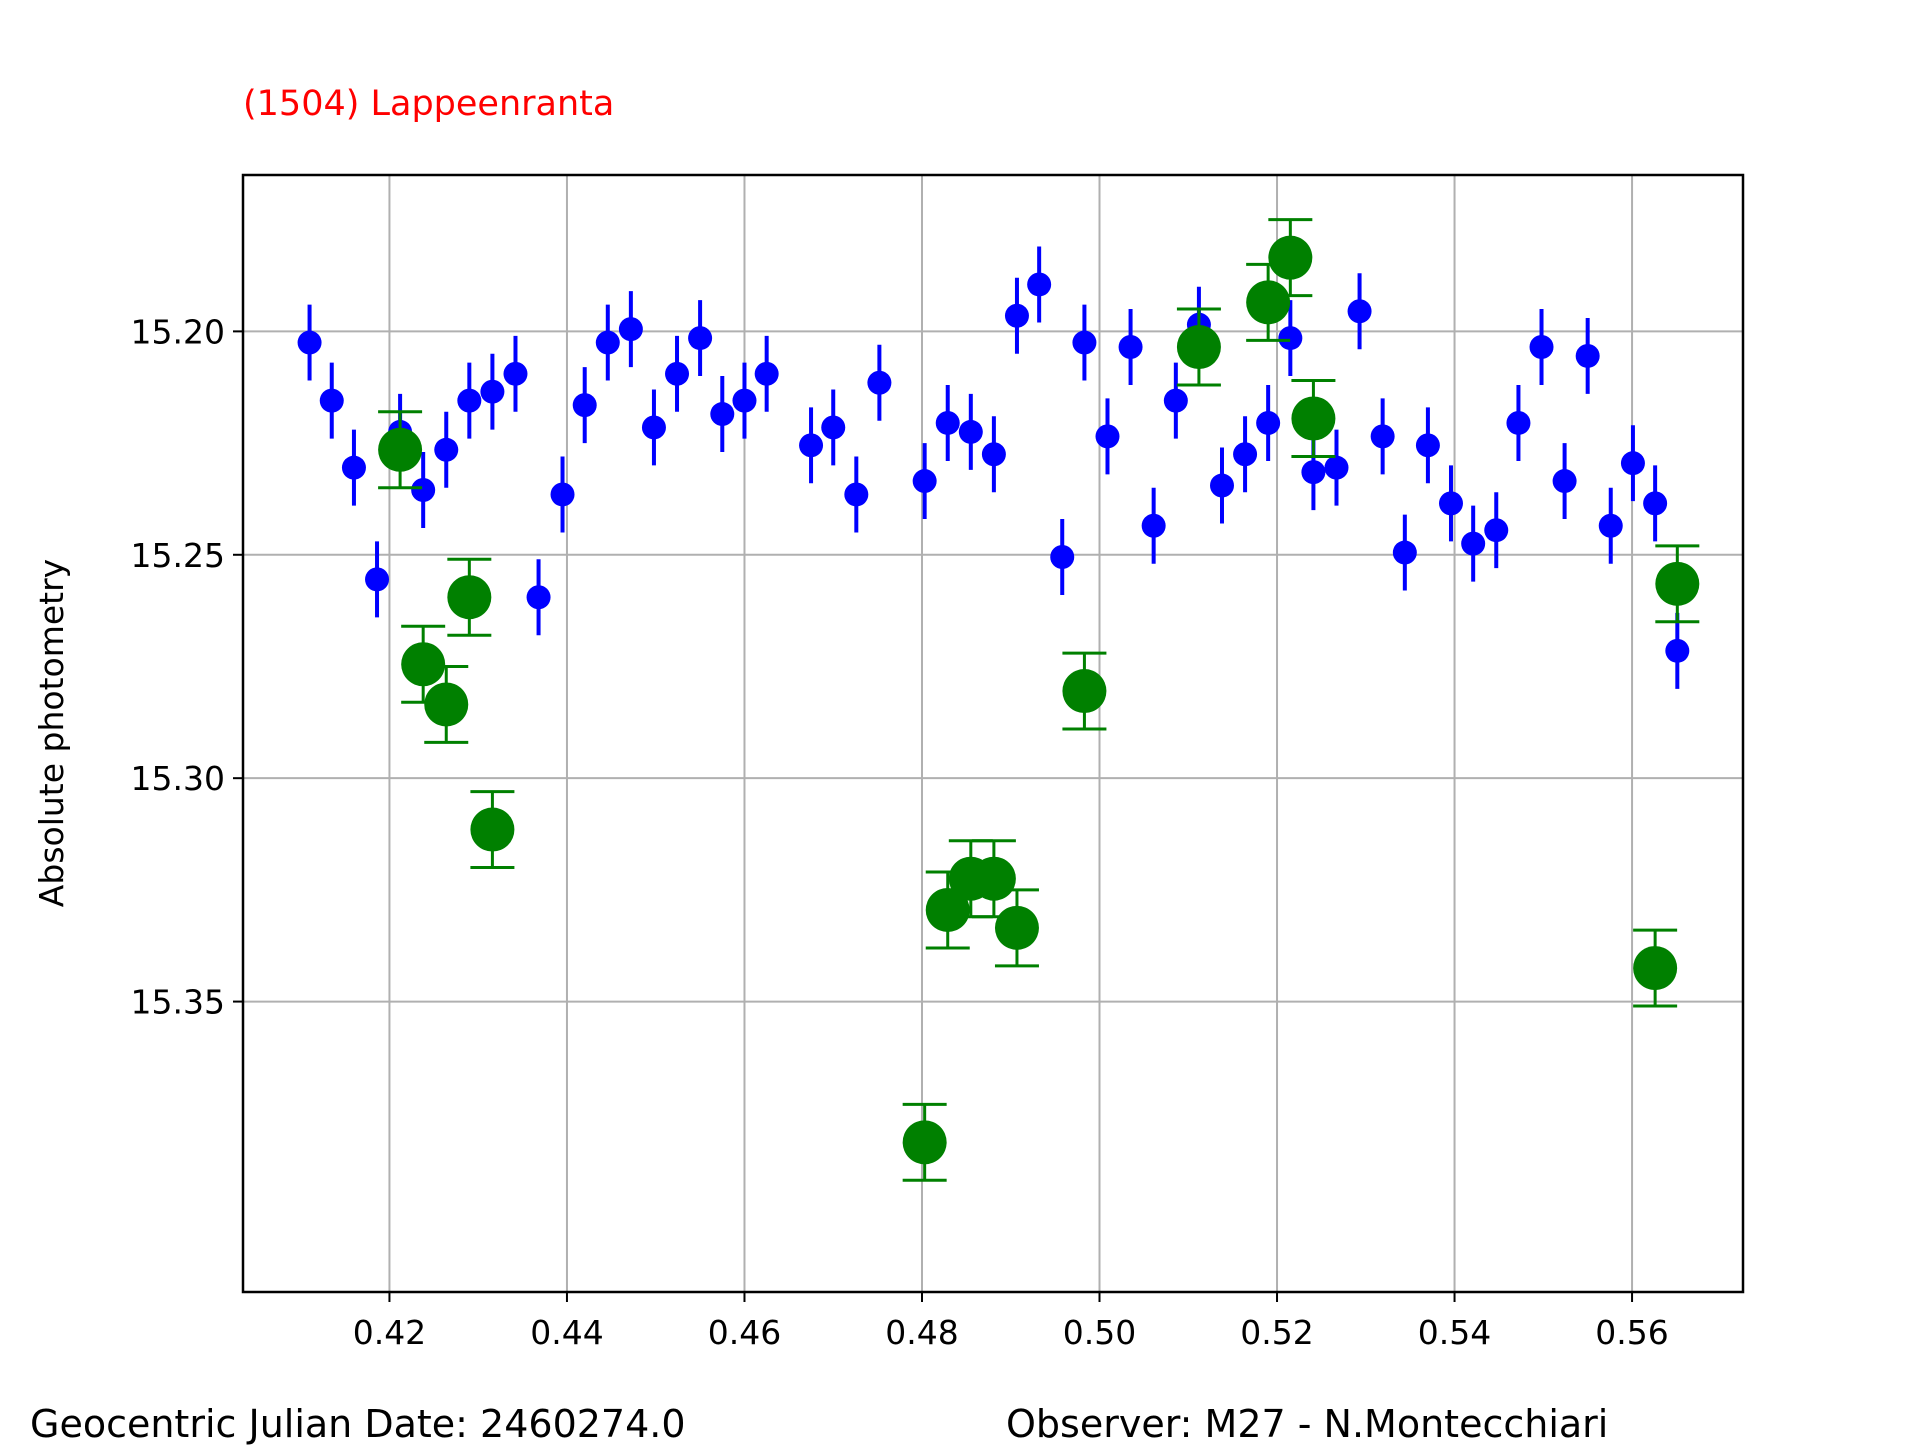  Describe the element at coordinates (744, 1332) in the screenshot. I see `x-tick-label: 0.46` at that location.